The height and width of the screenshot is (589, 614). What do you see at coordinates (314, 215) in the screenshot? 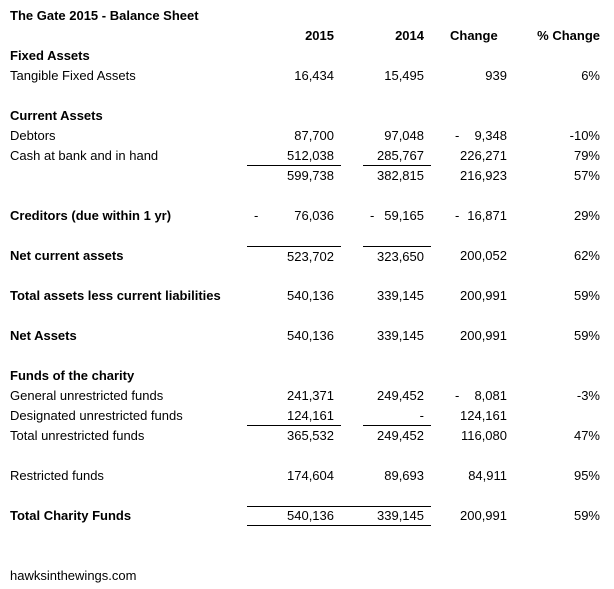
I see `cell-2015-value: 76,036` at bounding box center [314, 215].